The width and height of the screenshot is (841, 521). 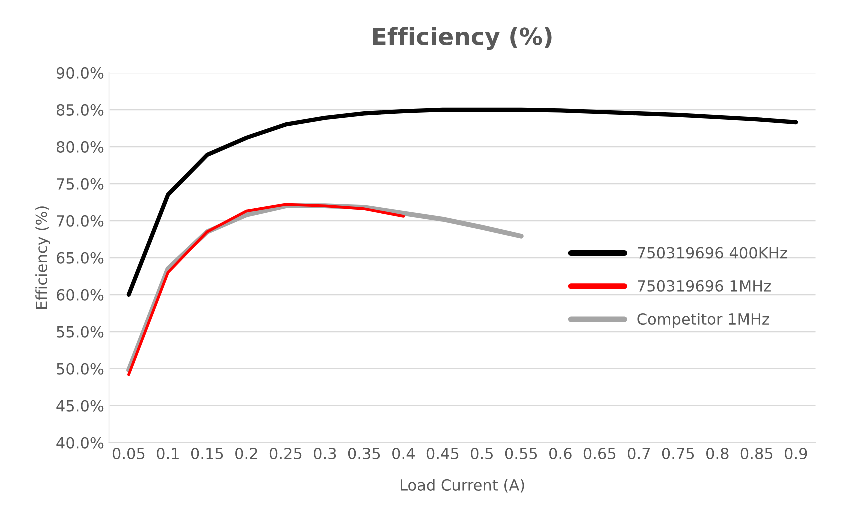 What do you see at coordinates (678, 454) in the screenshot?
I see `x-tick-label: 0.75` at bounding box center [678, 454].